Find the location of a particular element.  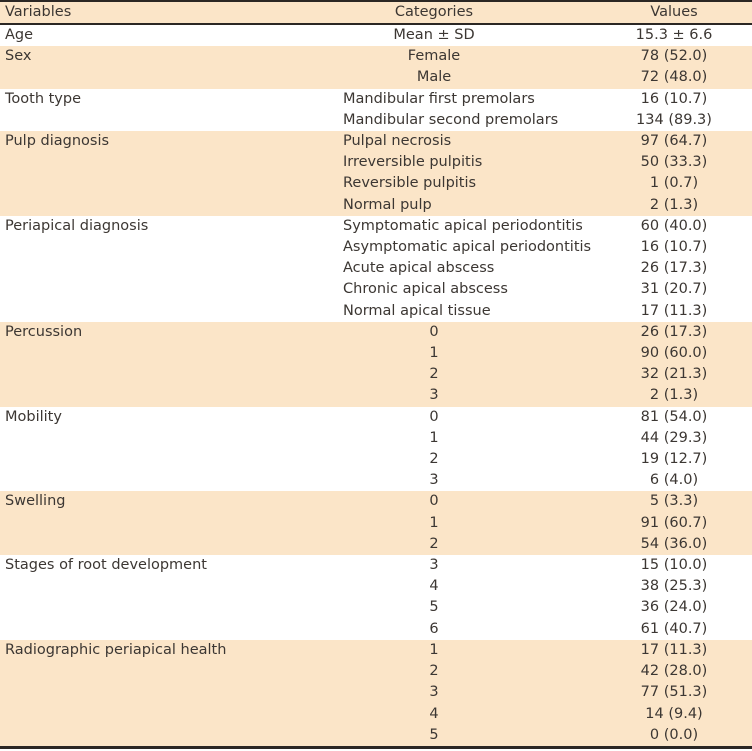

table-row: 2 32 (21.3) is located at coordinates (376, 375).